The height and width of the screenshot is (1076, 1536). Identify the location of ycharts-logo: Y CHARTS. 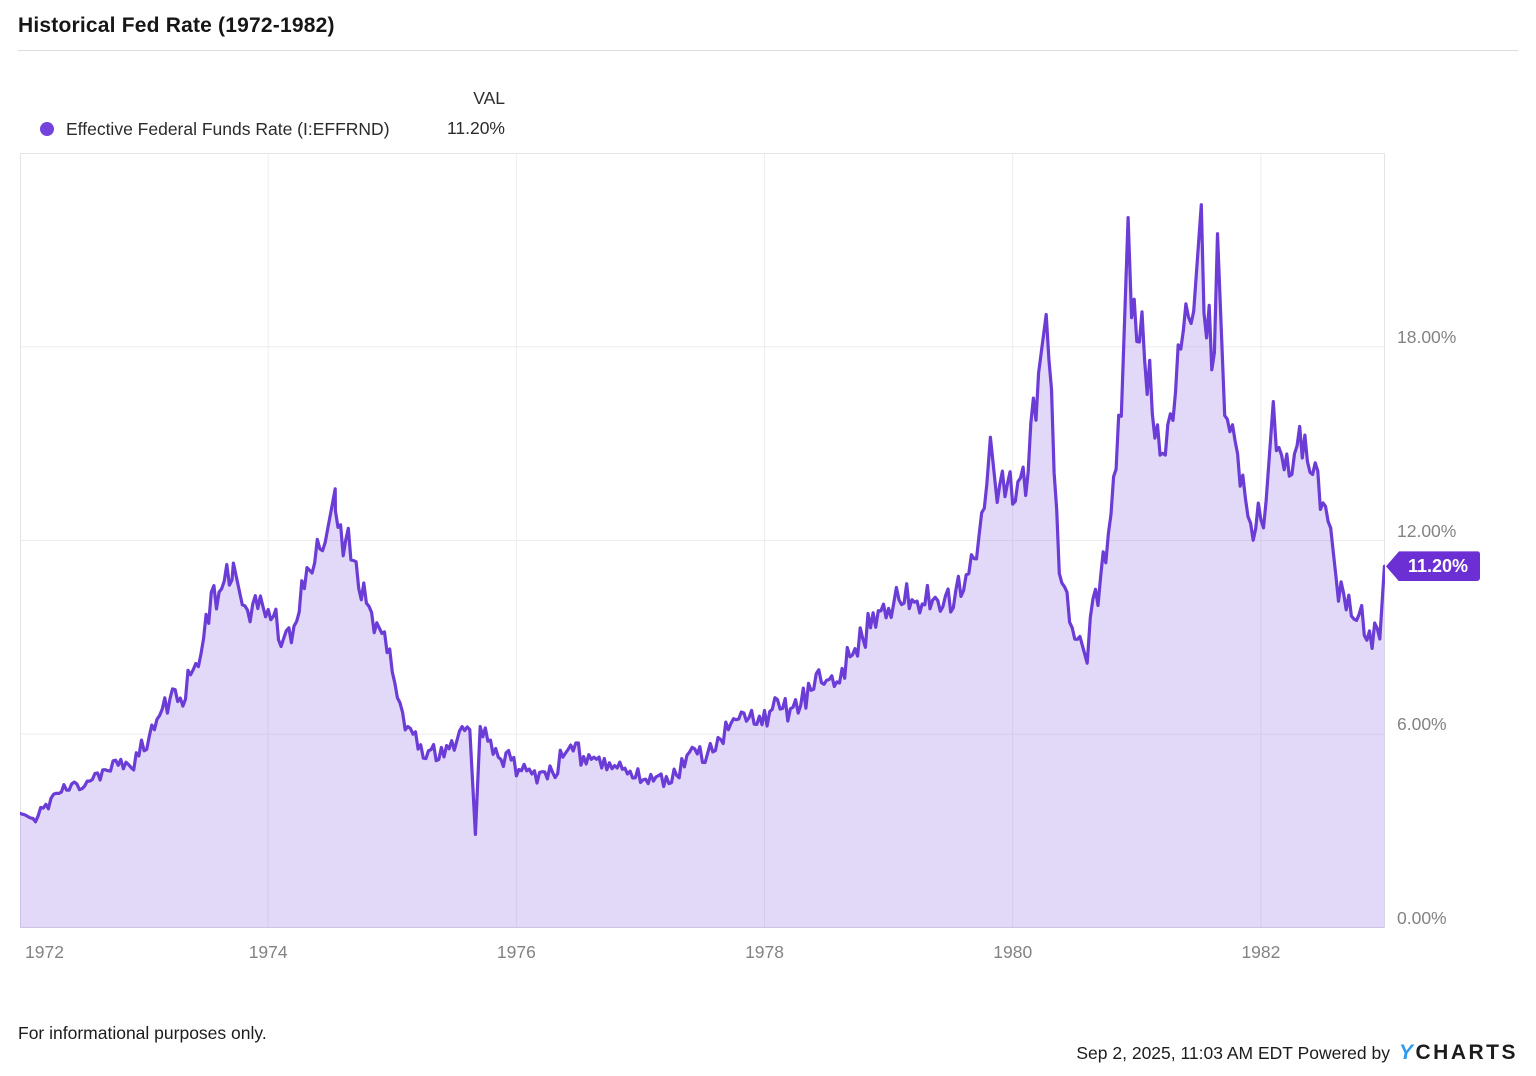
(1458, 1053).